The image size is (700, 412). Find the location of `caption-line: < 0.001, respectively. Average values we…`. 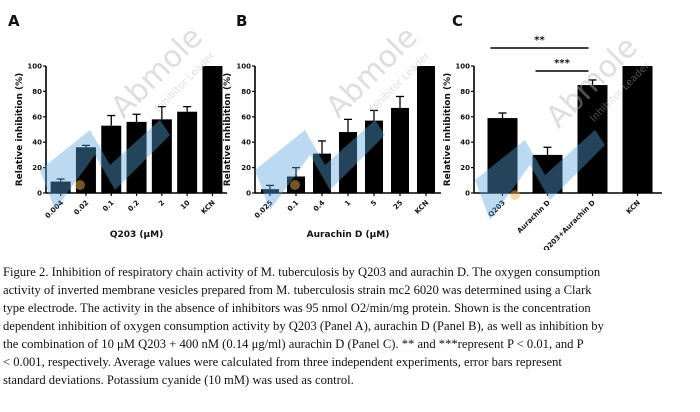

caption-line: < 0.001, respectively. Average values we… is located at coordinates (282, 362).